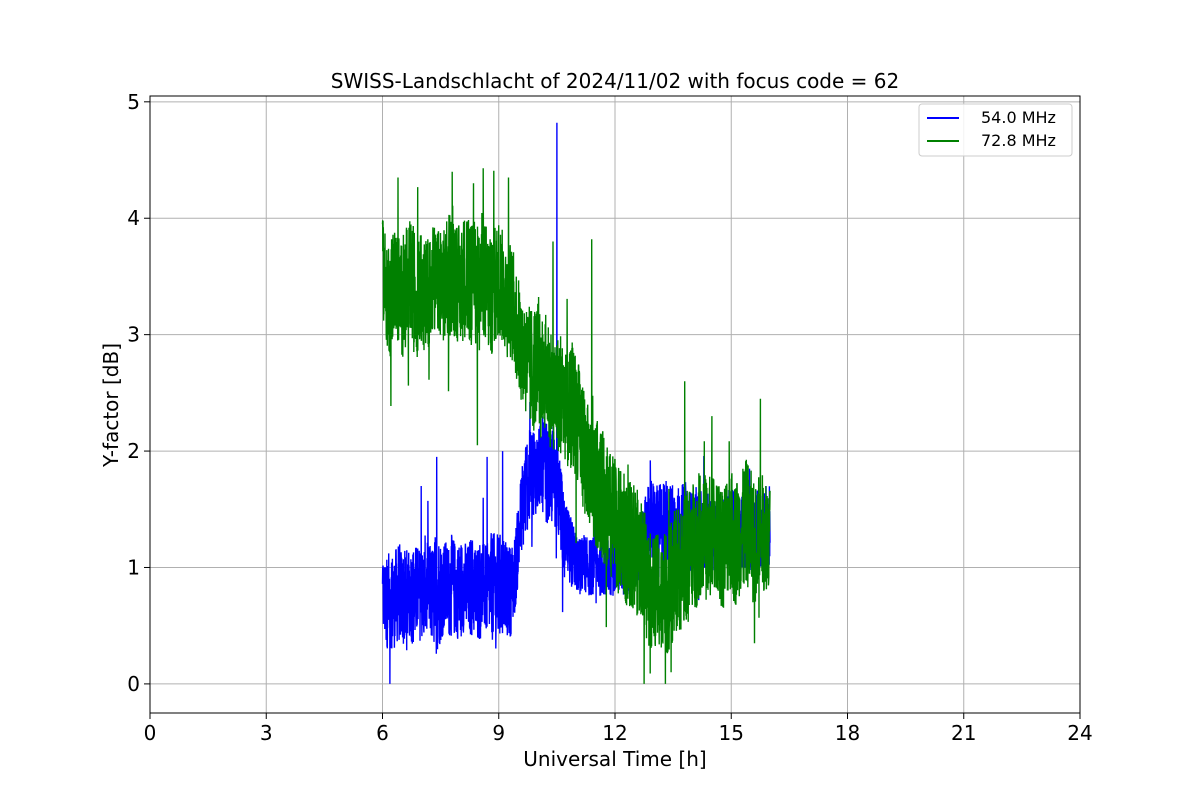 The image size is (1200, 800). Describe the element at coordinates (133, 218) in the screenshot. I see `y-tick-label: 4` at that location.